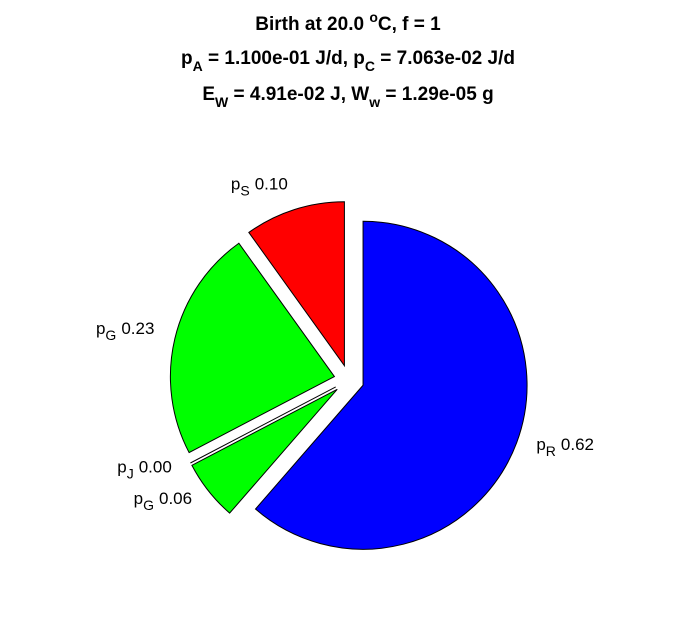  I want to click on slice-label-value: 0.23, so click(137, 328).